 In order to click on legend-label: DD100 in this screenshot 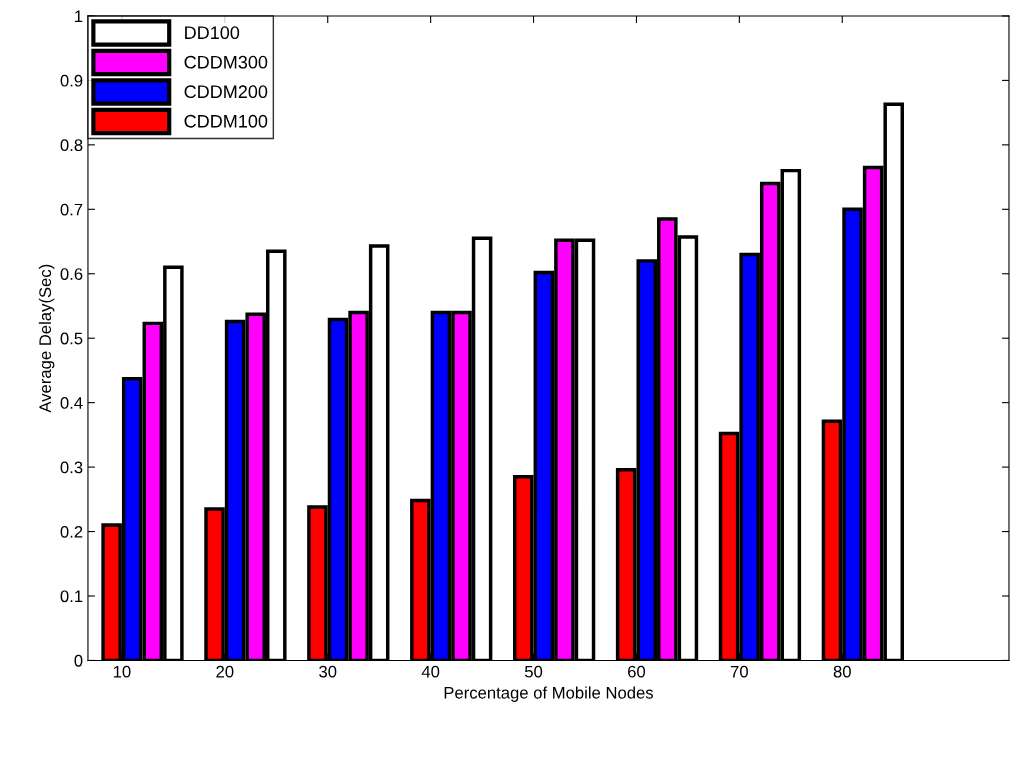, I will do `click(212, 33)`.